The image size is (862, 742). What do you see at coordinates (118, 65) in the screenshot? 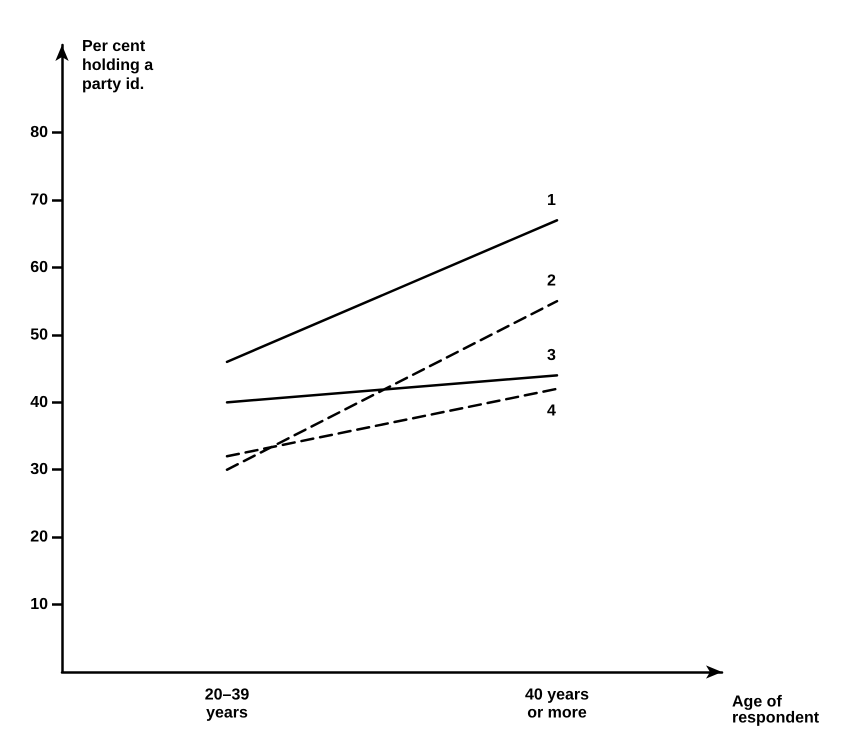
I see `y-axis-title: Per cent holding a party id.` at bounding box center [118, 65].